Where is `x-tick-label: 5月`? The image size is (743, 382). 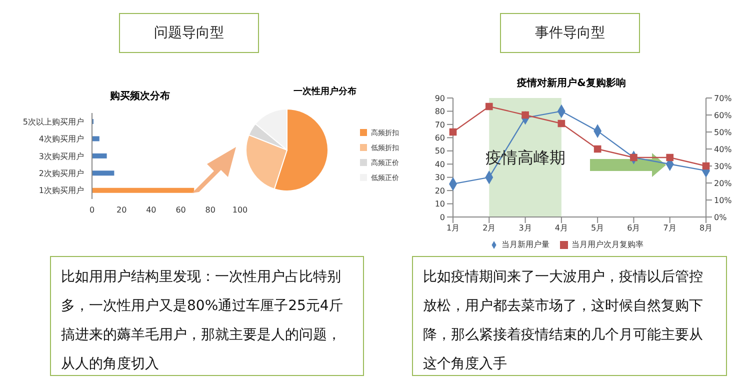 x-tick-label: 5月 is located at coordinates (597, 228).